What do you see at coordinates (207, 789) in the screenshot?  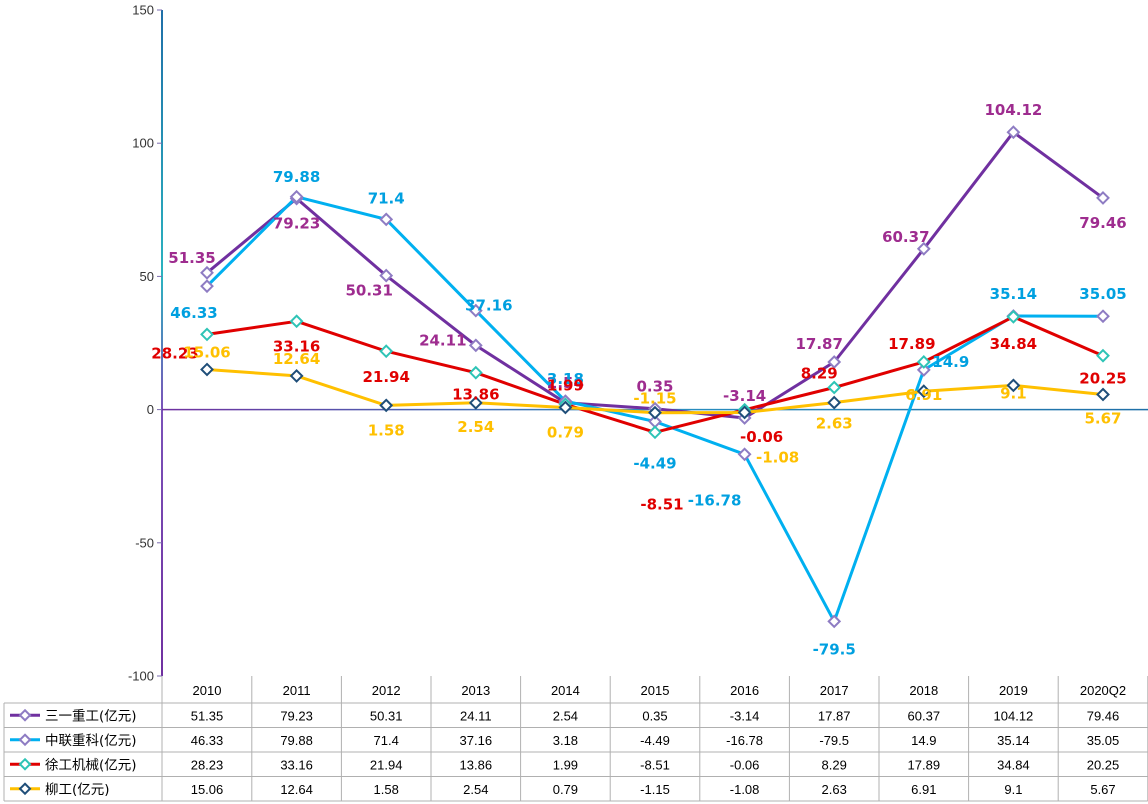 I see `table-value-cell: 15.06` at bounding box center [207, 789].